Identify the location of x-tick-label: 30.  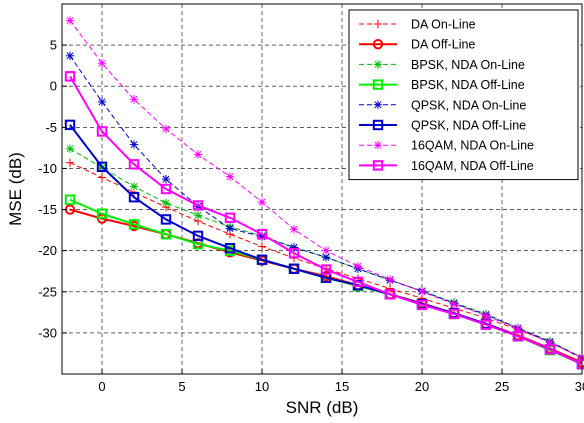
(579, 386).